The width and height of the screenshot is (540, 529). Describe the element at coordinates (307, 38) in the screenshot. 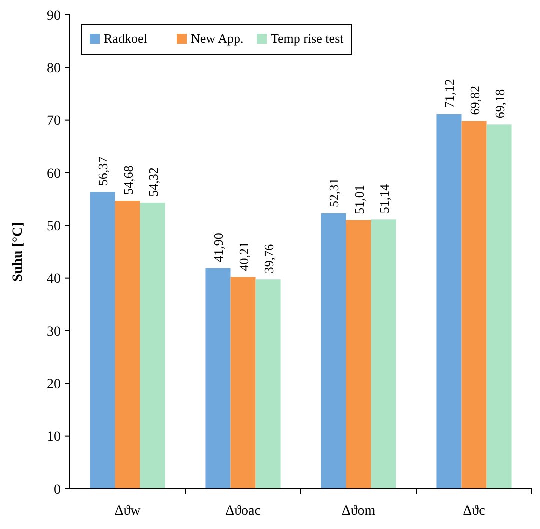

I see `legend-label: Temp rise test` at that location.